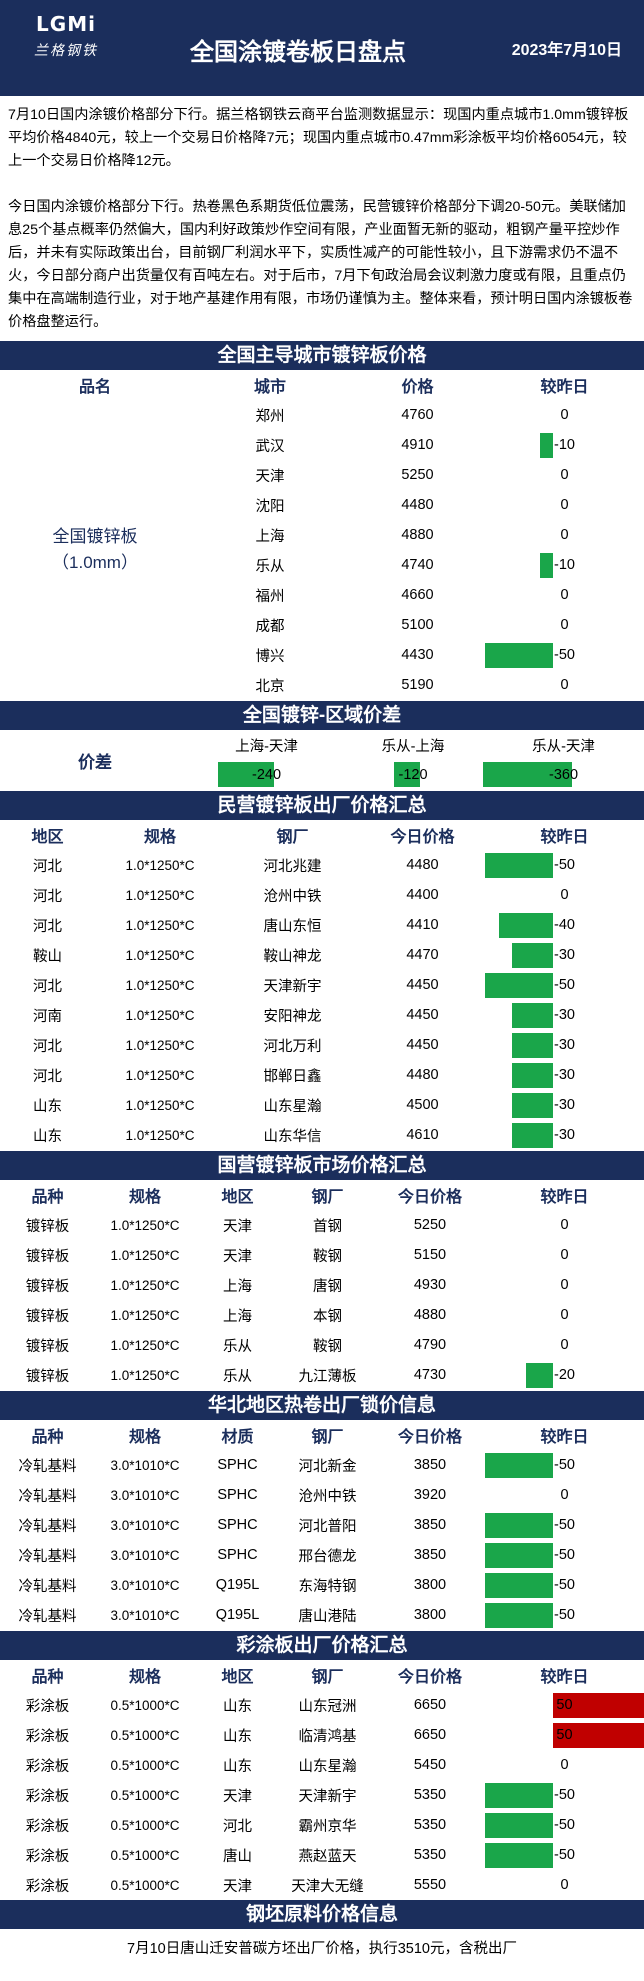 The image size is (644, 1981). I want to click on price-cell: 5190, so click(417, 685).